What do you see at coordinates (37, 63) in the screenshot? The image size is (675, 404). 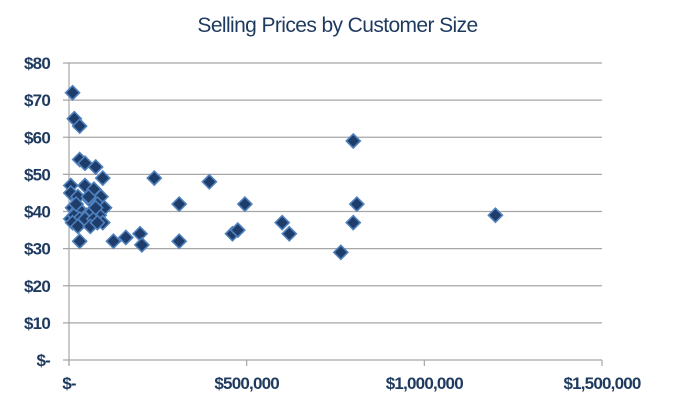 I see `y-tick-label: $80` at bounding box center [37, 63].